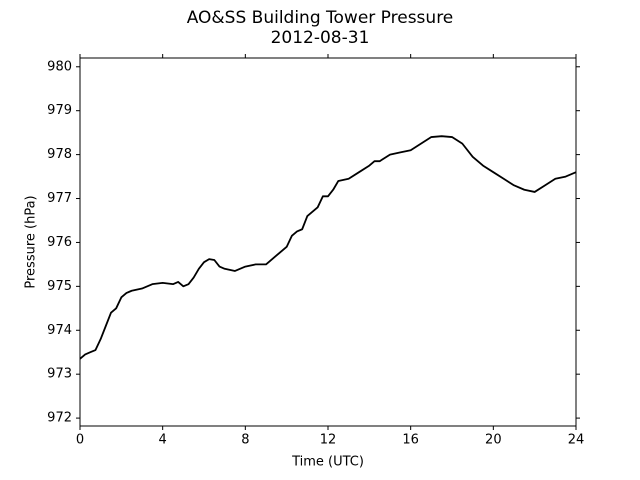 Image resolution: width=640 pixels, height=480 pixels. Describe the element at coordinates (59, 418) in the screenshot. I see `y-tick-label: 972` at that location.